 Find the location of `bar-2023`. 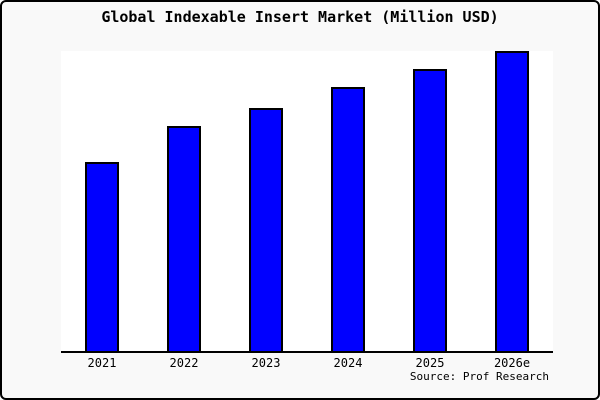

bar-2023 is located at coordinates (266, 229).